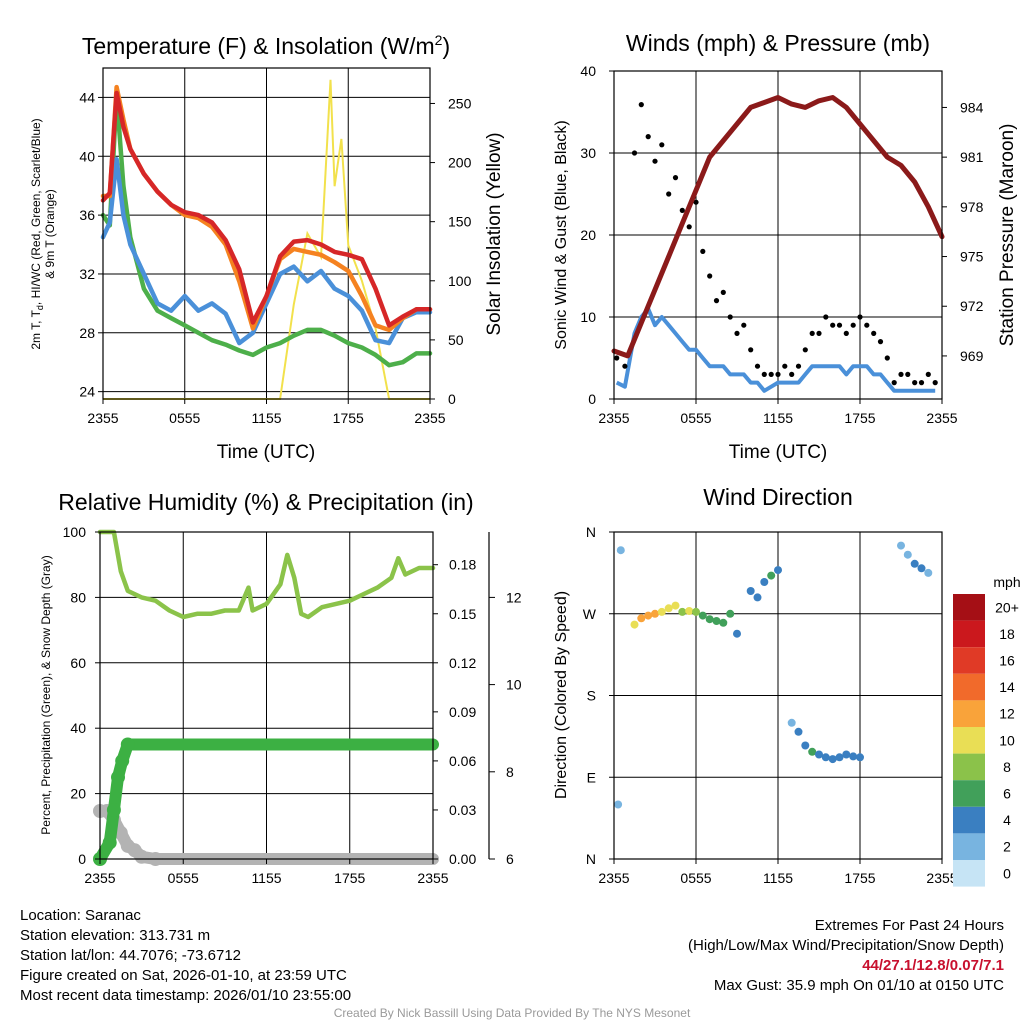 This screenshot has width=1024, height=1024. What do you see at coordinates (1007, 634) in the screenshot?
I see `colorbar-label: 18` at bounding box center [1007, 634].